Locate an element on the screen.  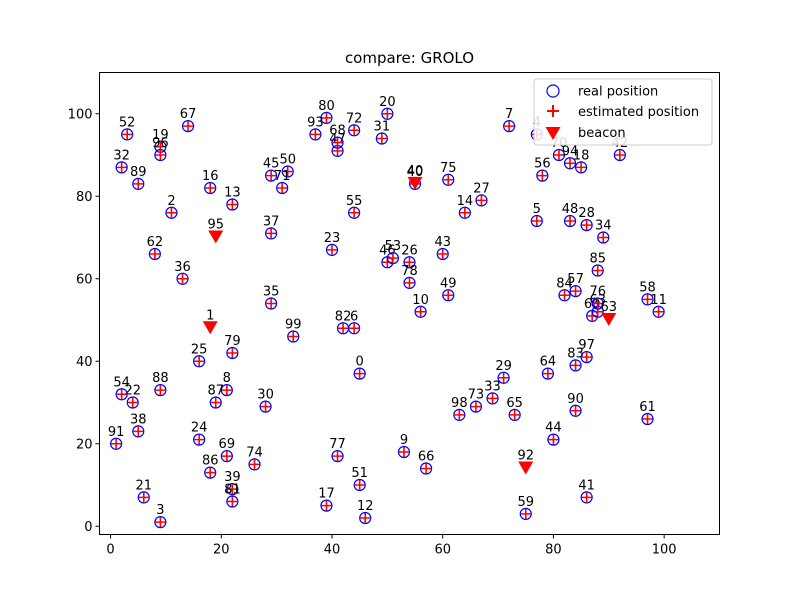
node-87: 87 is located at coordinates (215, 396).